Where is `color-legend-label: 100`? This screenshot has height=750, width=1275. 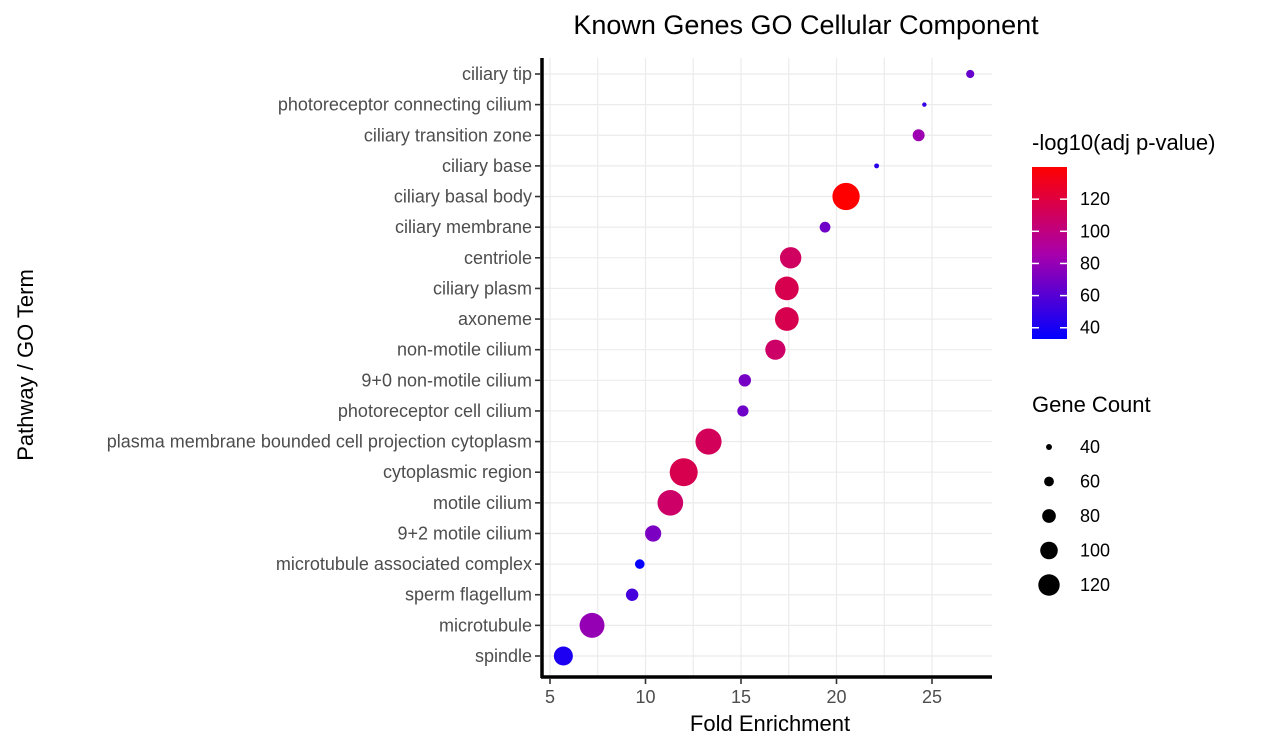
color-legend-label: 100 is located at coordinates (1095, 231).